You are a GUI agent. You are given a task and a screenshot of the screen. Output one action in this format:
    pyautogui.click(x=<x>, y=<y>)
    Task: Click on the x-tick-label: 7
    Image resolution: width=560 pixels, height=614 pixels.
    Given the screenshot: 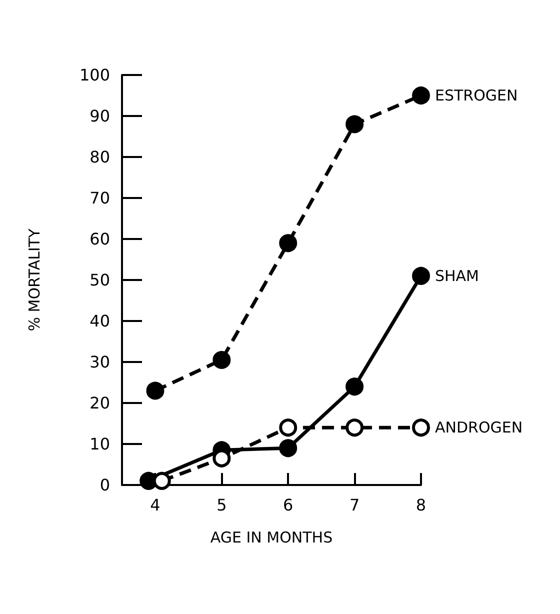 What is the action you would take?
    pyautogui.click(x=354, y=505)
    